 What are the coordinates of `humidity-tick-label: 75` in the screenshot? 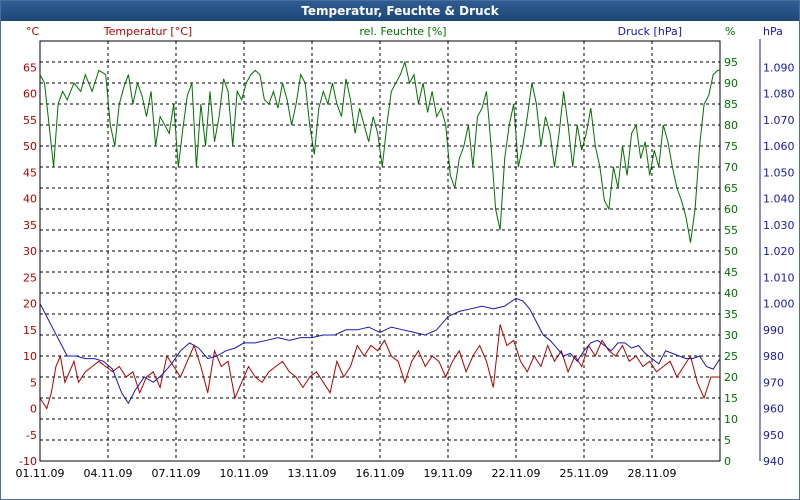 It's located at (731, 146).